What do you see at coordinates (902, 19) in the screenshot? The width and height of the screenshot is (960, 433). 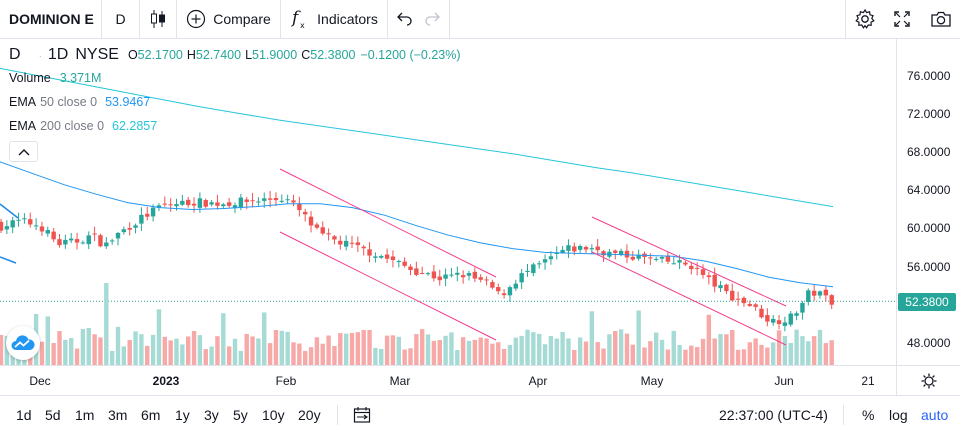 I see `fullscreen-button` at bounding box center [902, 19].